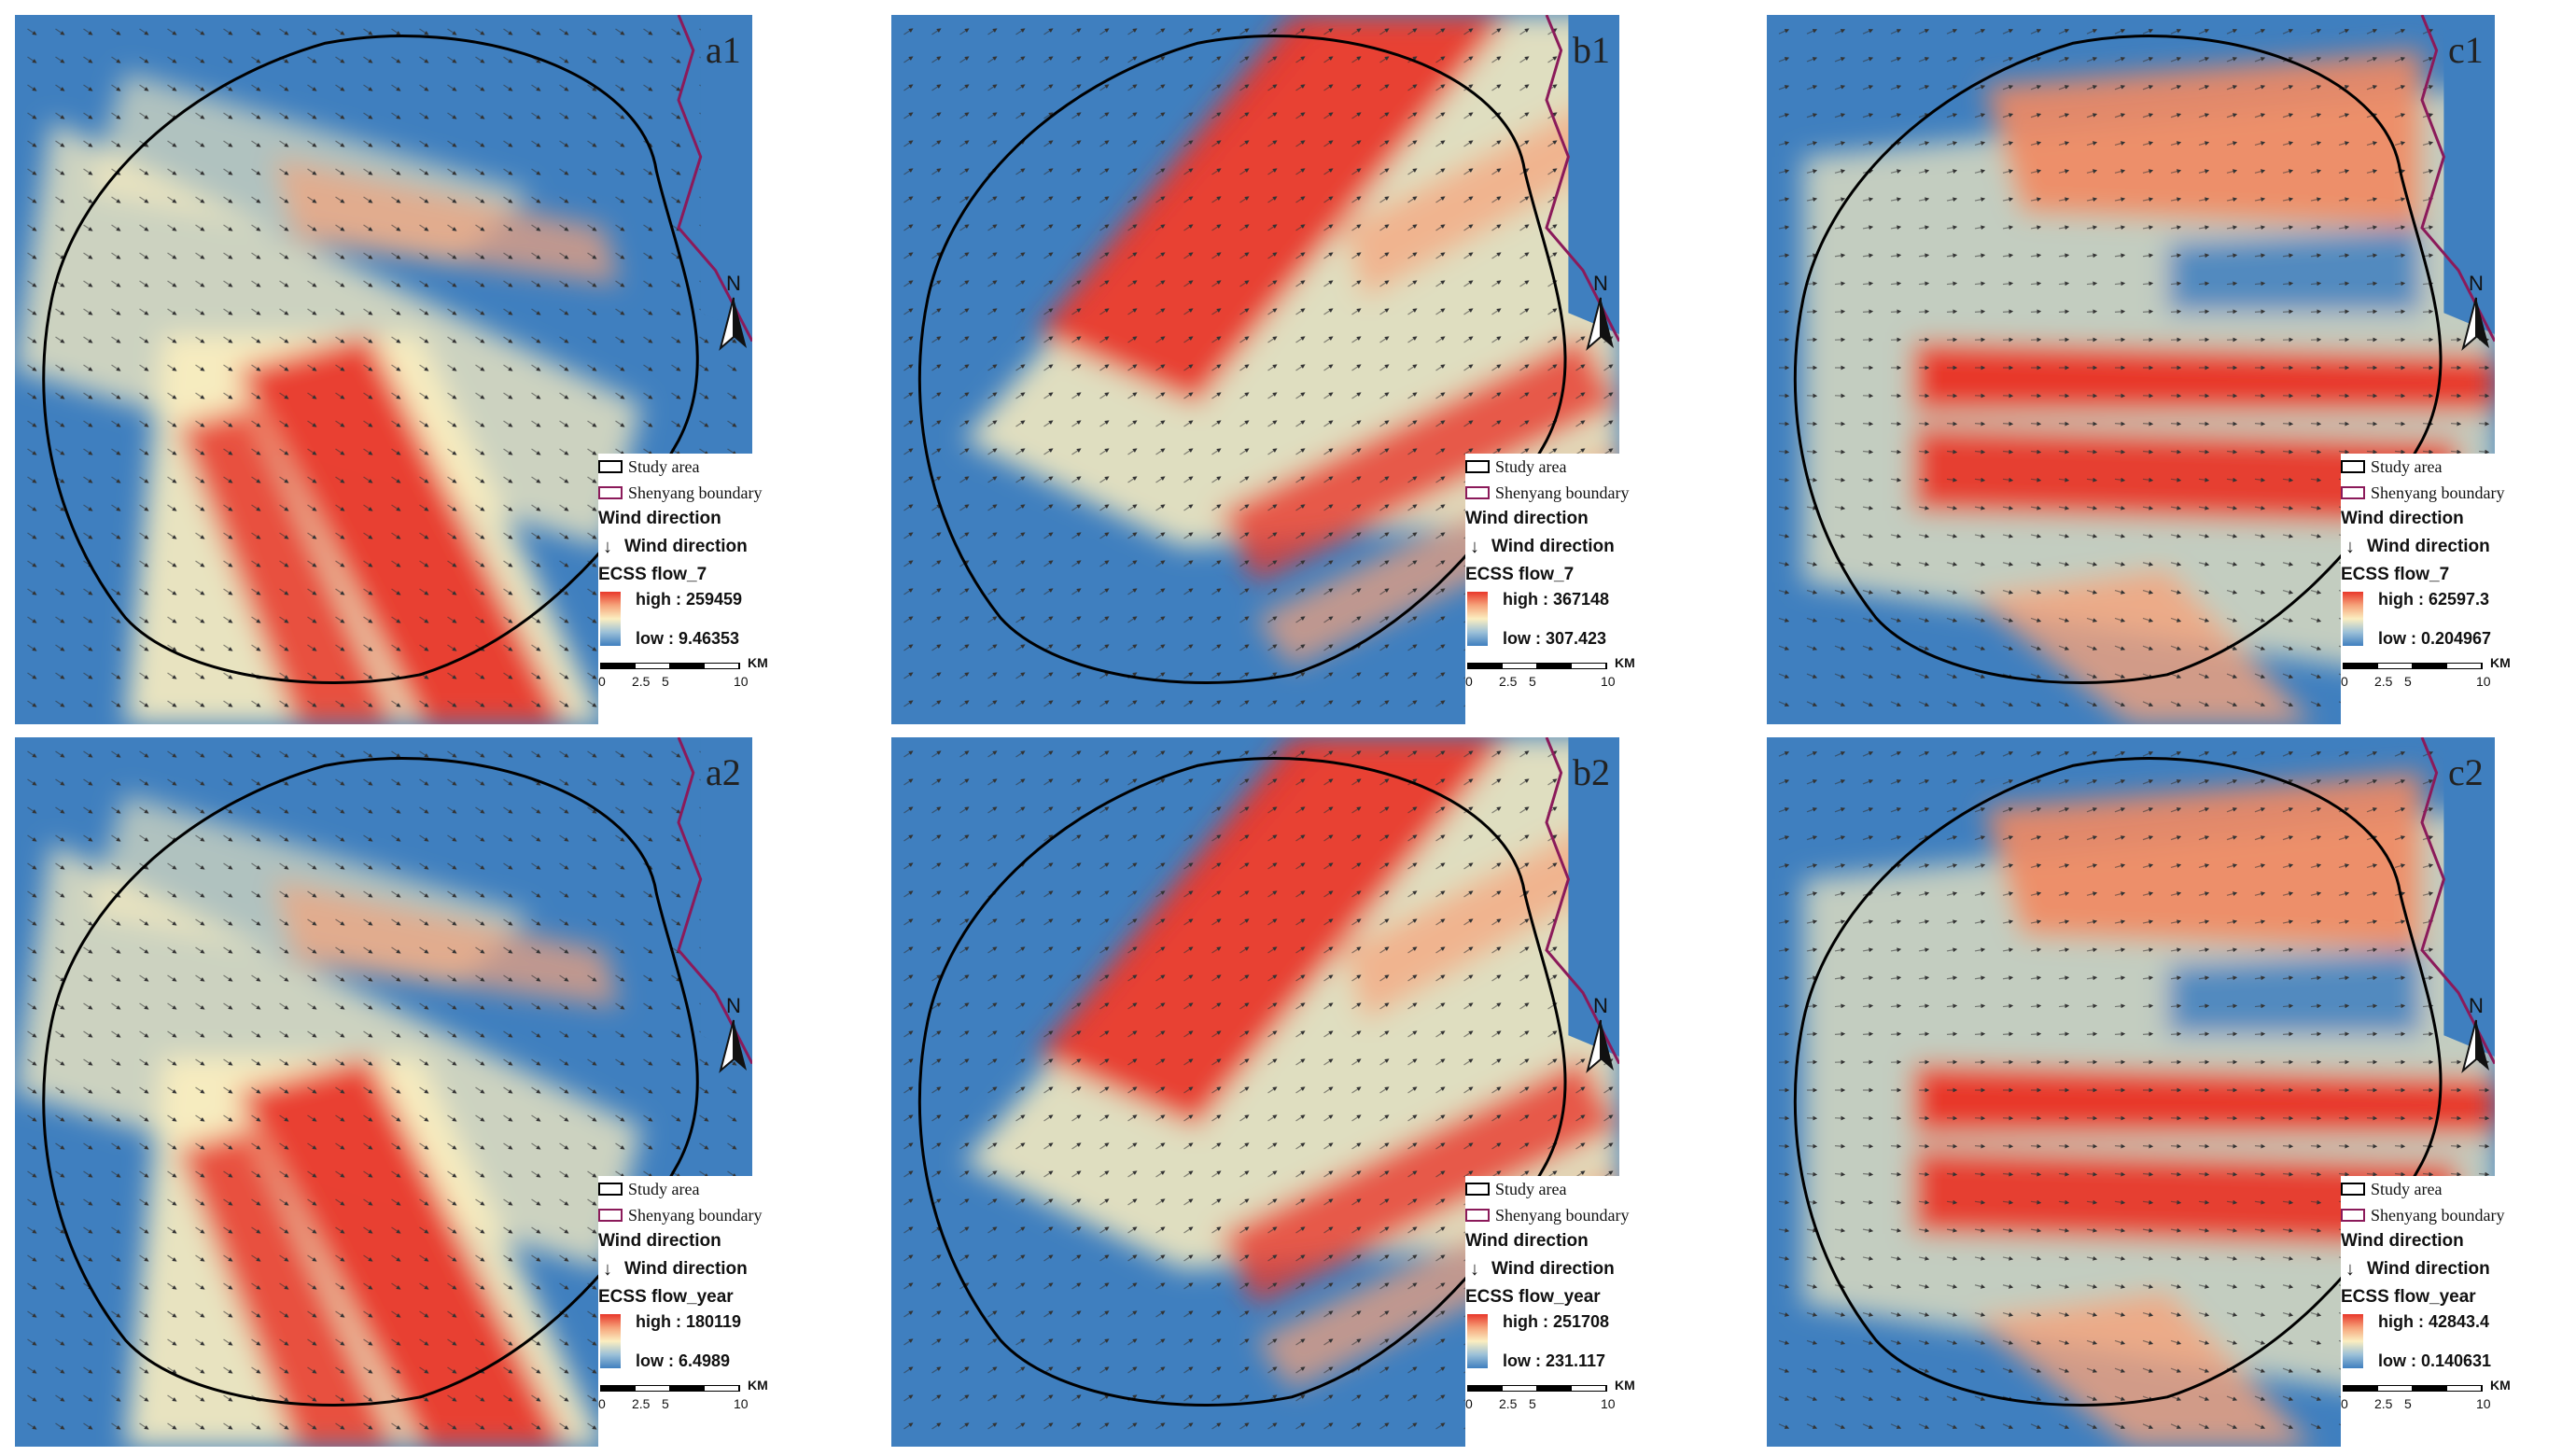  Describe the element at coordinates (717, 1342) in the screenshot. I see `color-ramp: high : 180119 low : 6.4989` at that location.